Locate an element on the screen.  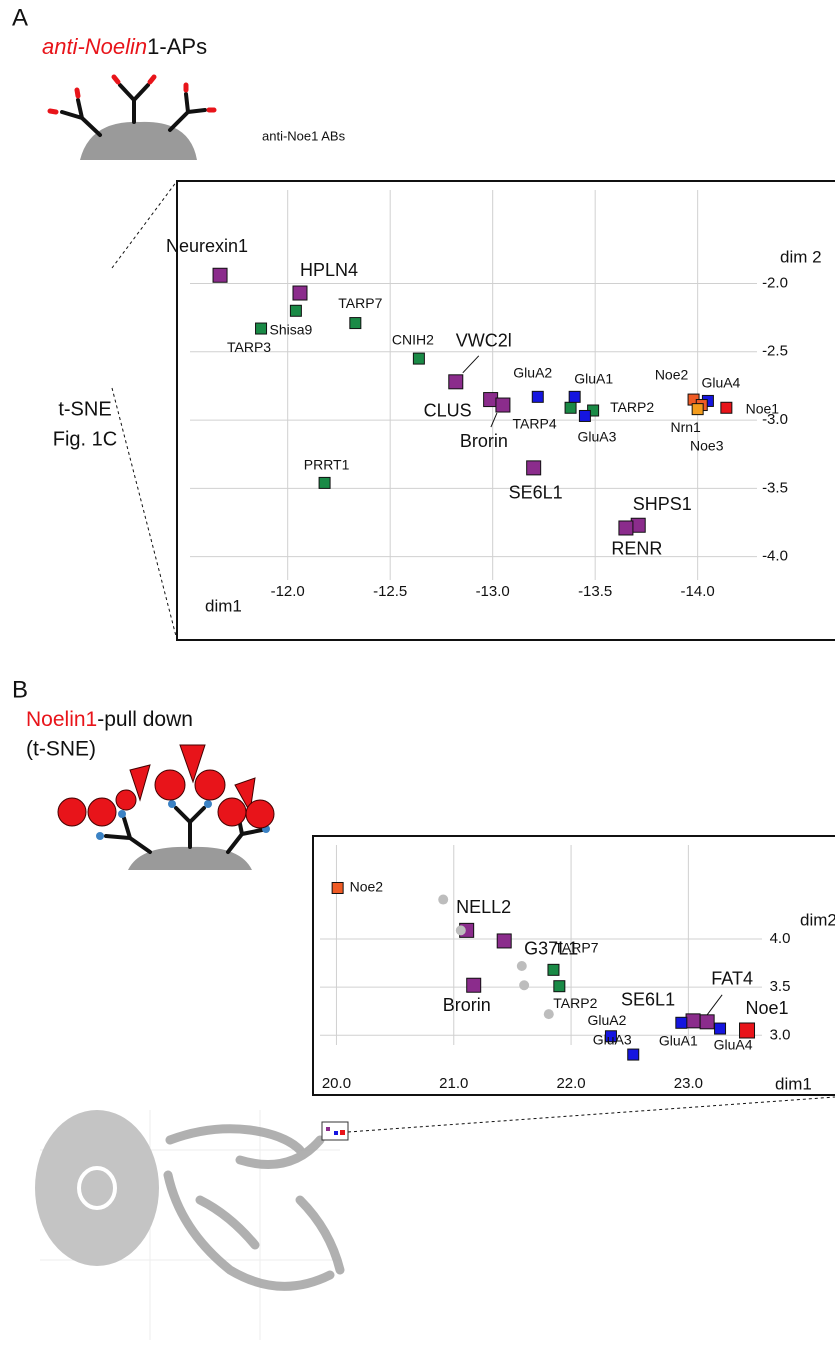
panel-subtitle: (t-SNE) is located at coordinates (61, 749).